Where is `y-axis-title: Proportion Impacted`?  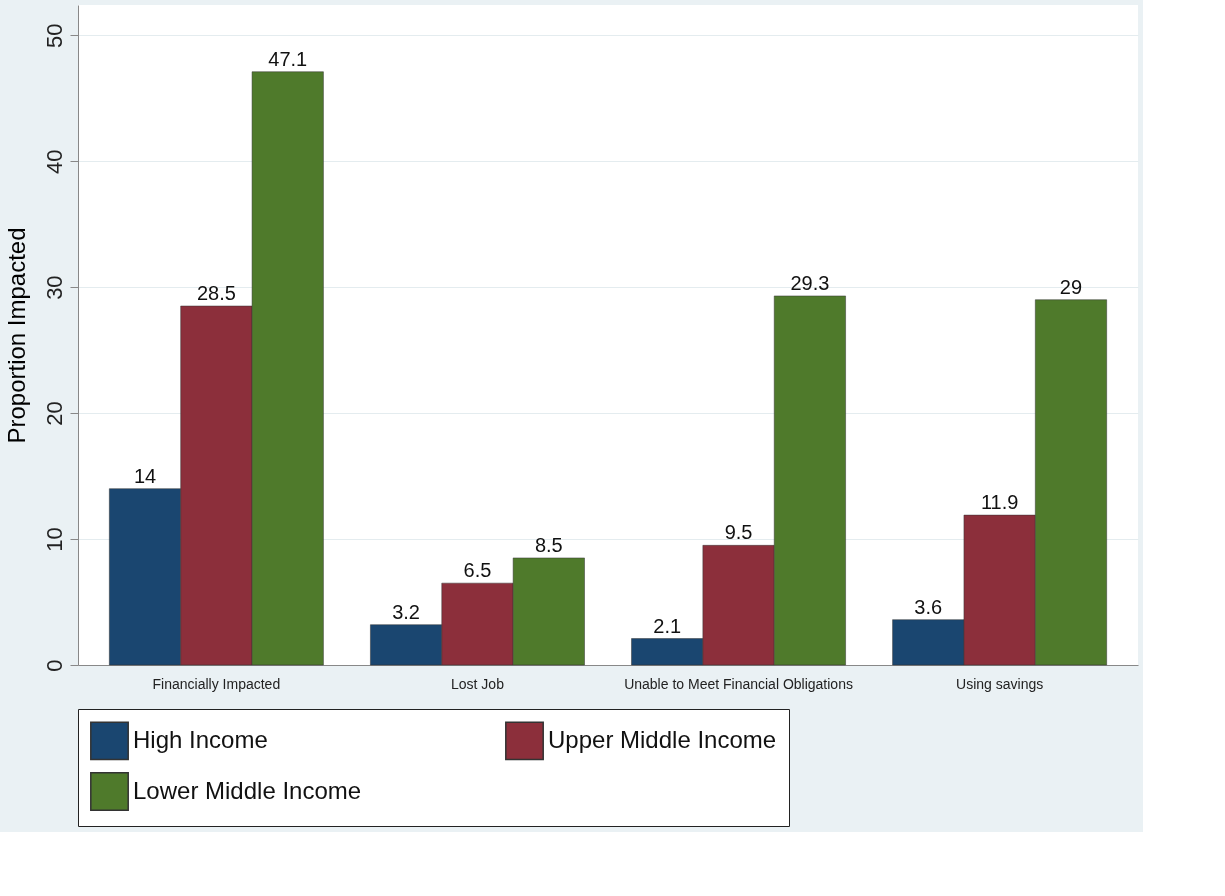 y-axis-title: Proportion Impacted is located at coordinates (16, 335).